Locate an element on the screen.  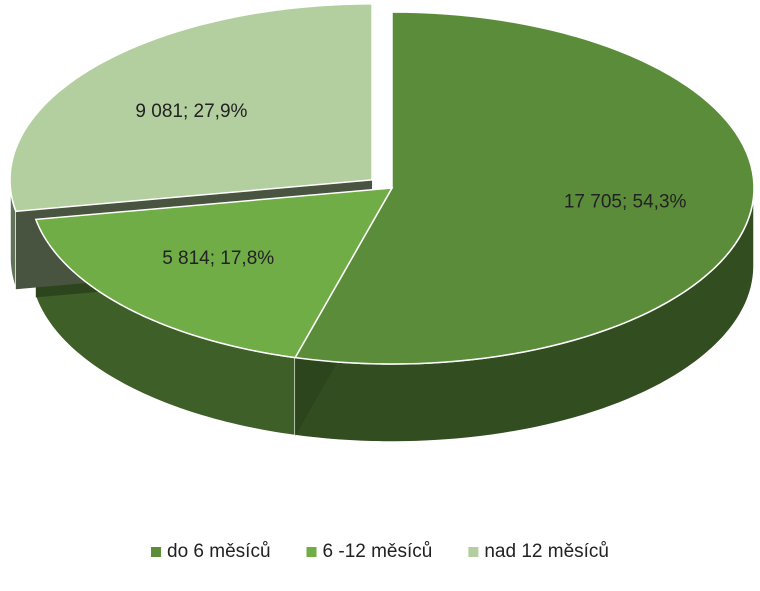
legend-label: 6 -12 měsíců is located at coordinates (378, 551).